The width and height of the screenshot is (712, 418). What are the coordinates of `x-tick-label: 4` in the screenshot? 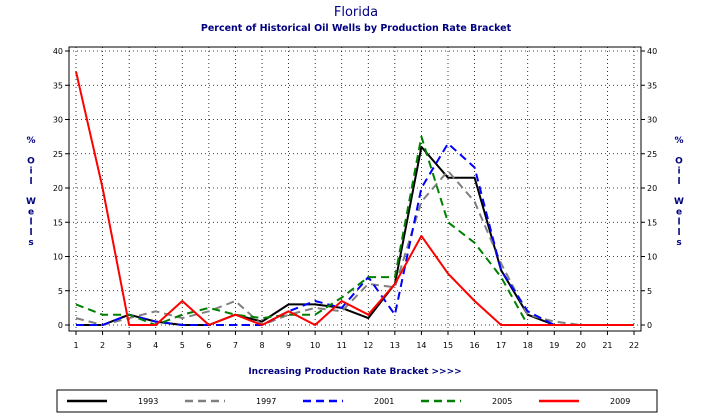 It's located at (155, 345).